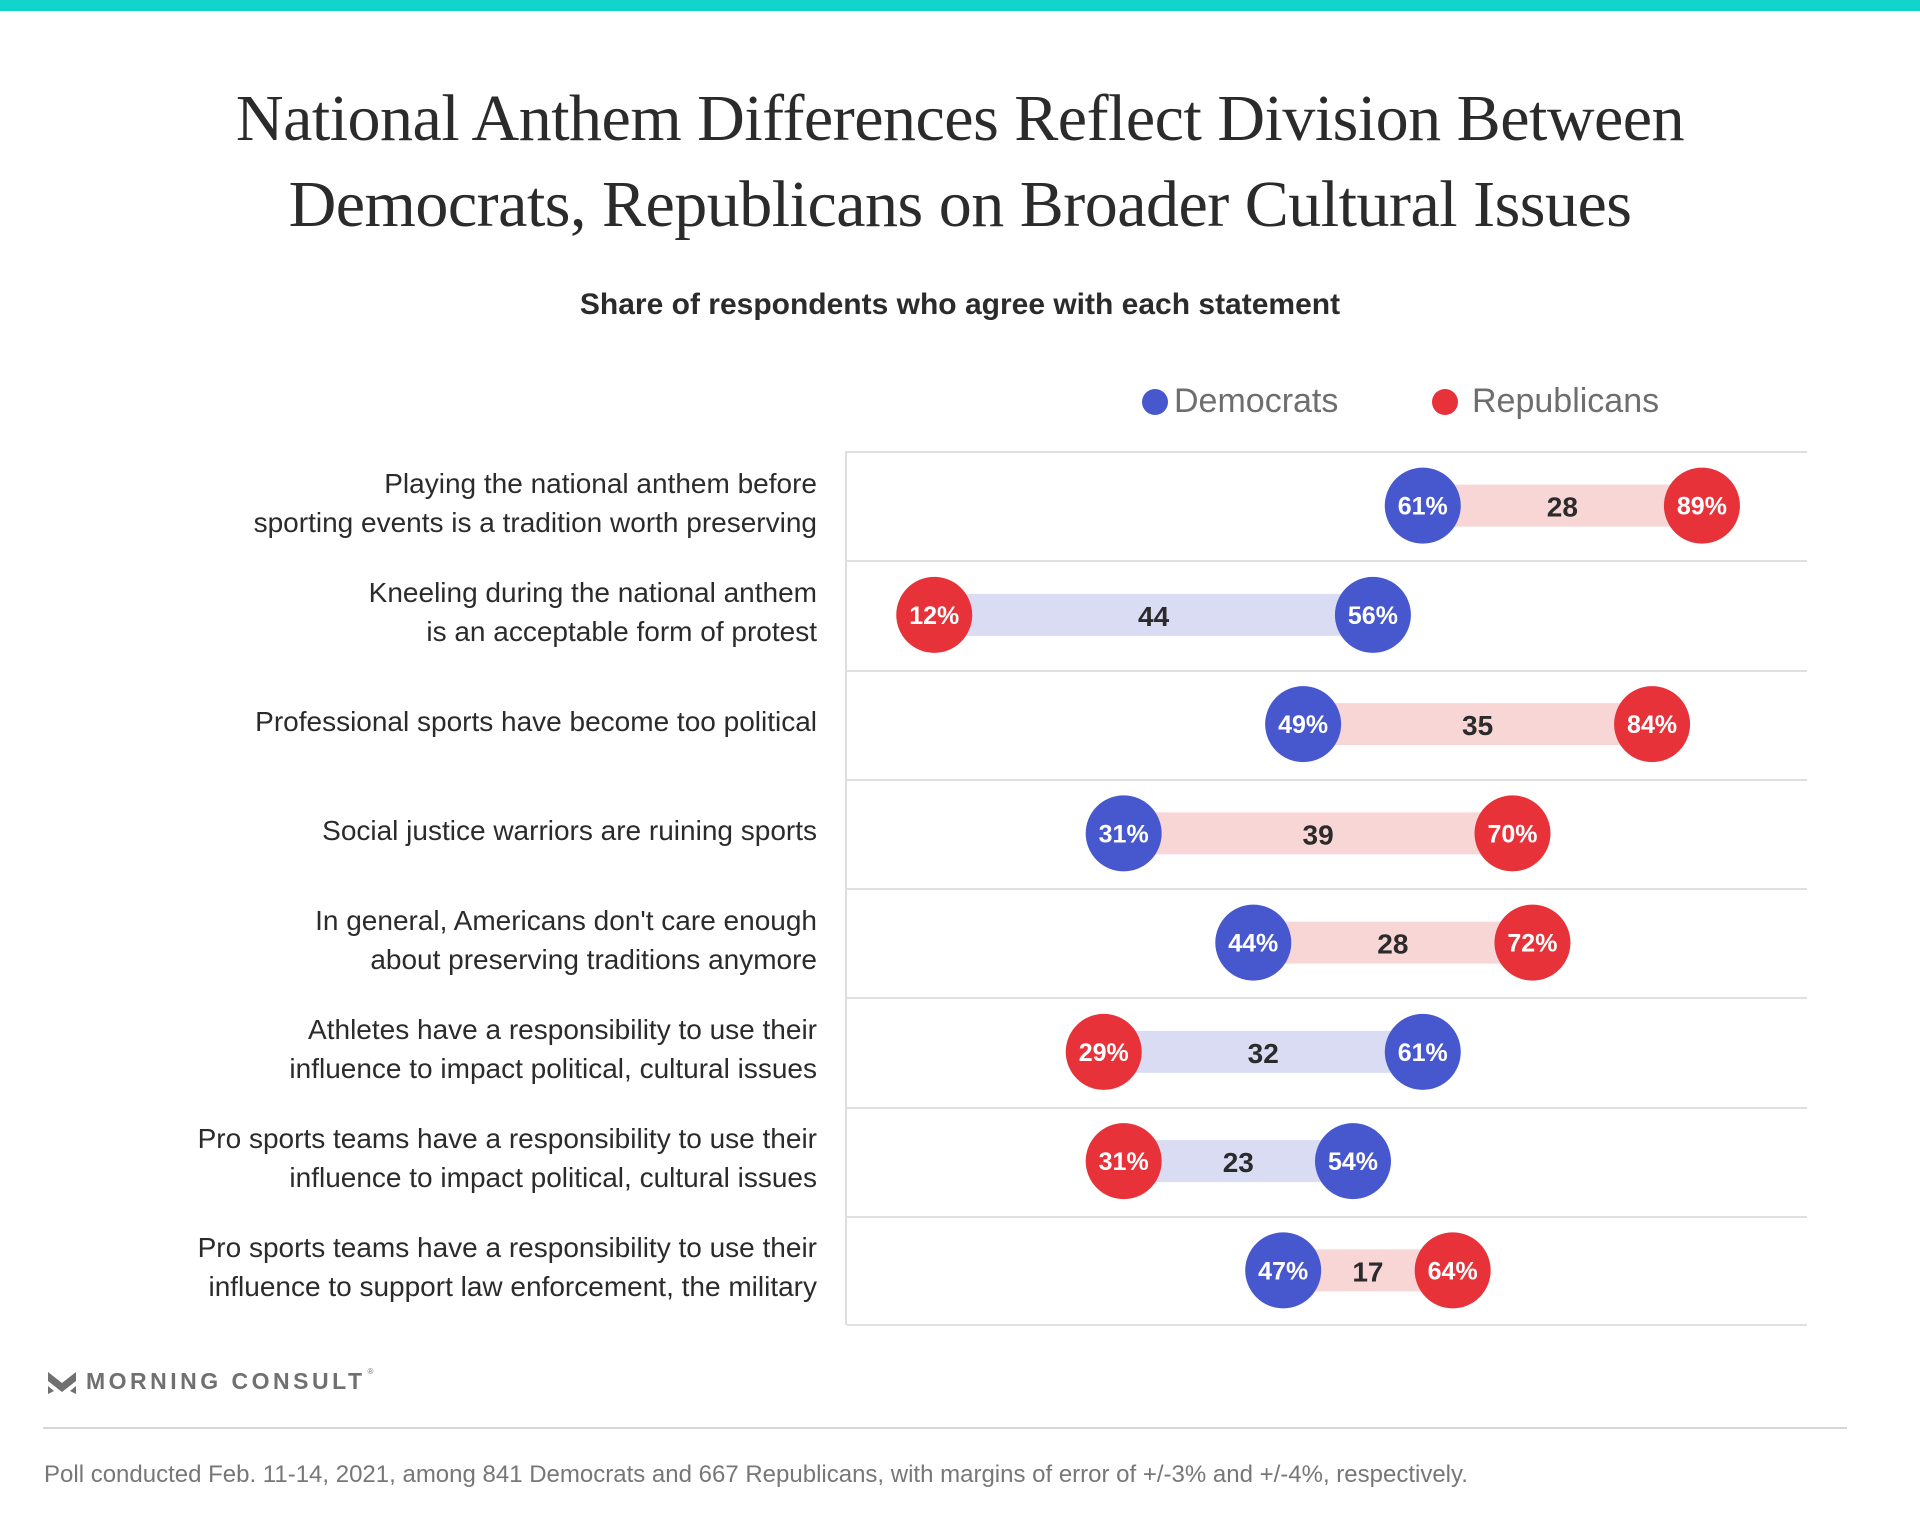 This screenshot has width=1920, height=1536. I want to click on legend-item-democrats: Democrats, so click(1240, 401).